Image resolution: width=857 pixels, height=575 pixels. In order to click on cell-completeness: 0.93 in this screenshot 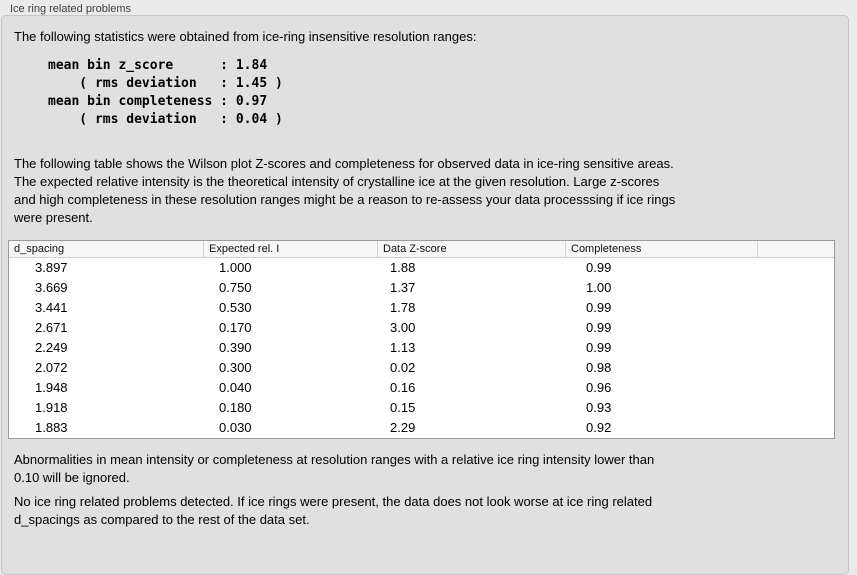, I will do `click(599, 407)`.